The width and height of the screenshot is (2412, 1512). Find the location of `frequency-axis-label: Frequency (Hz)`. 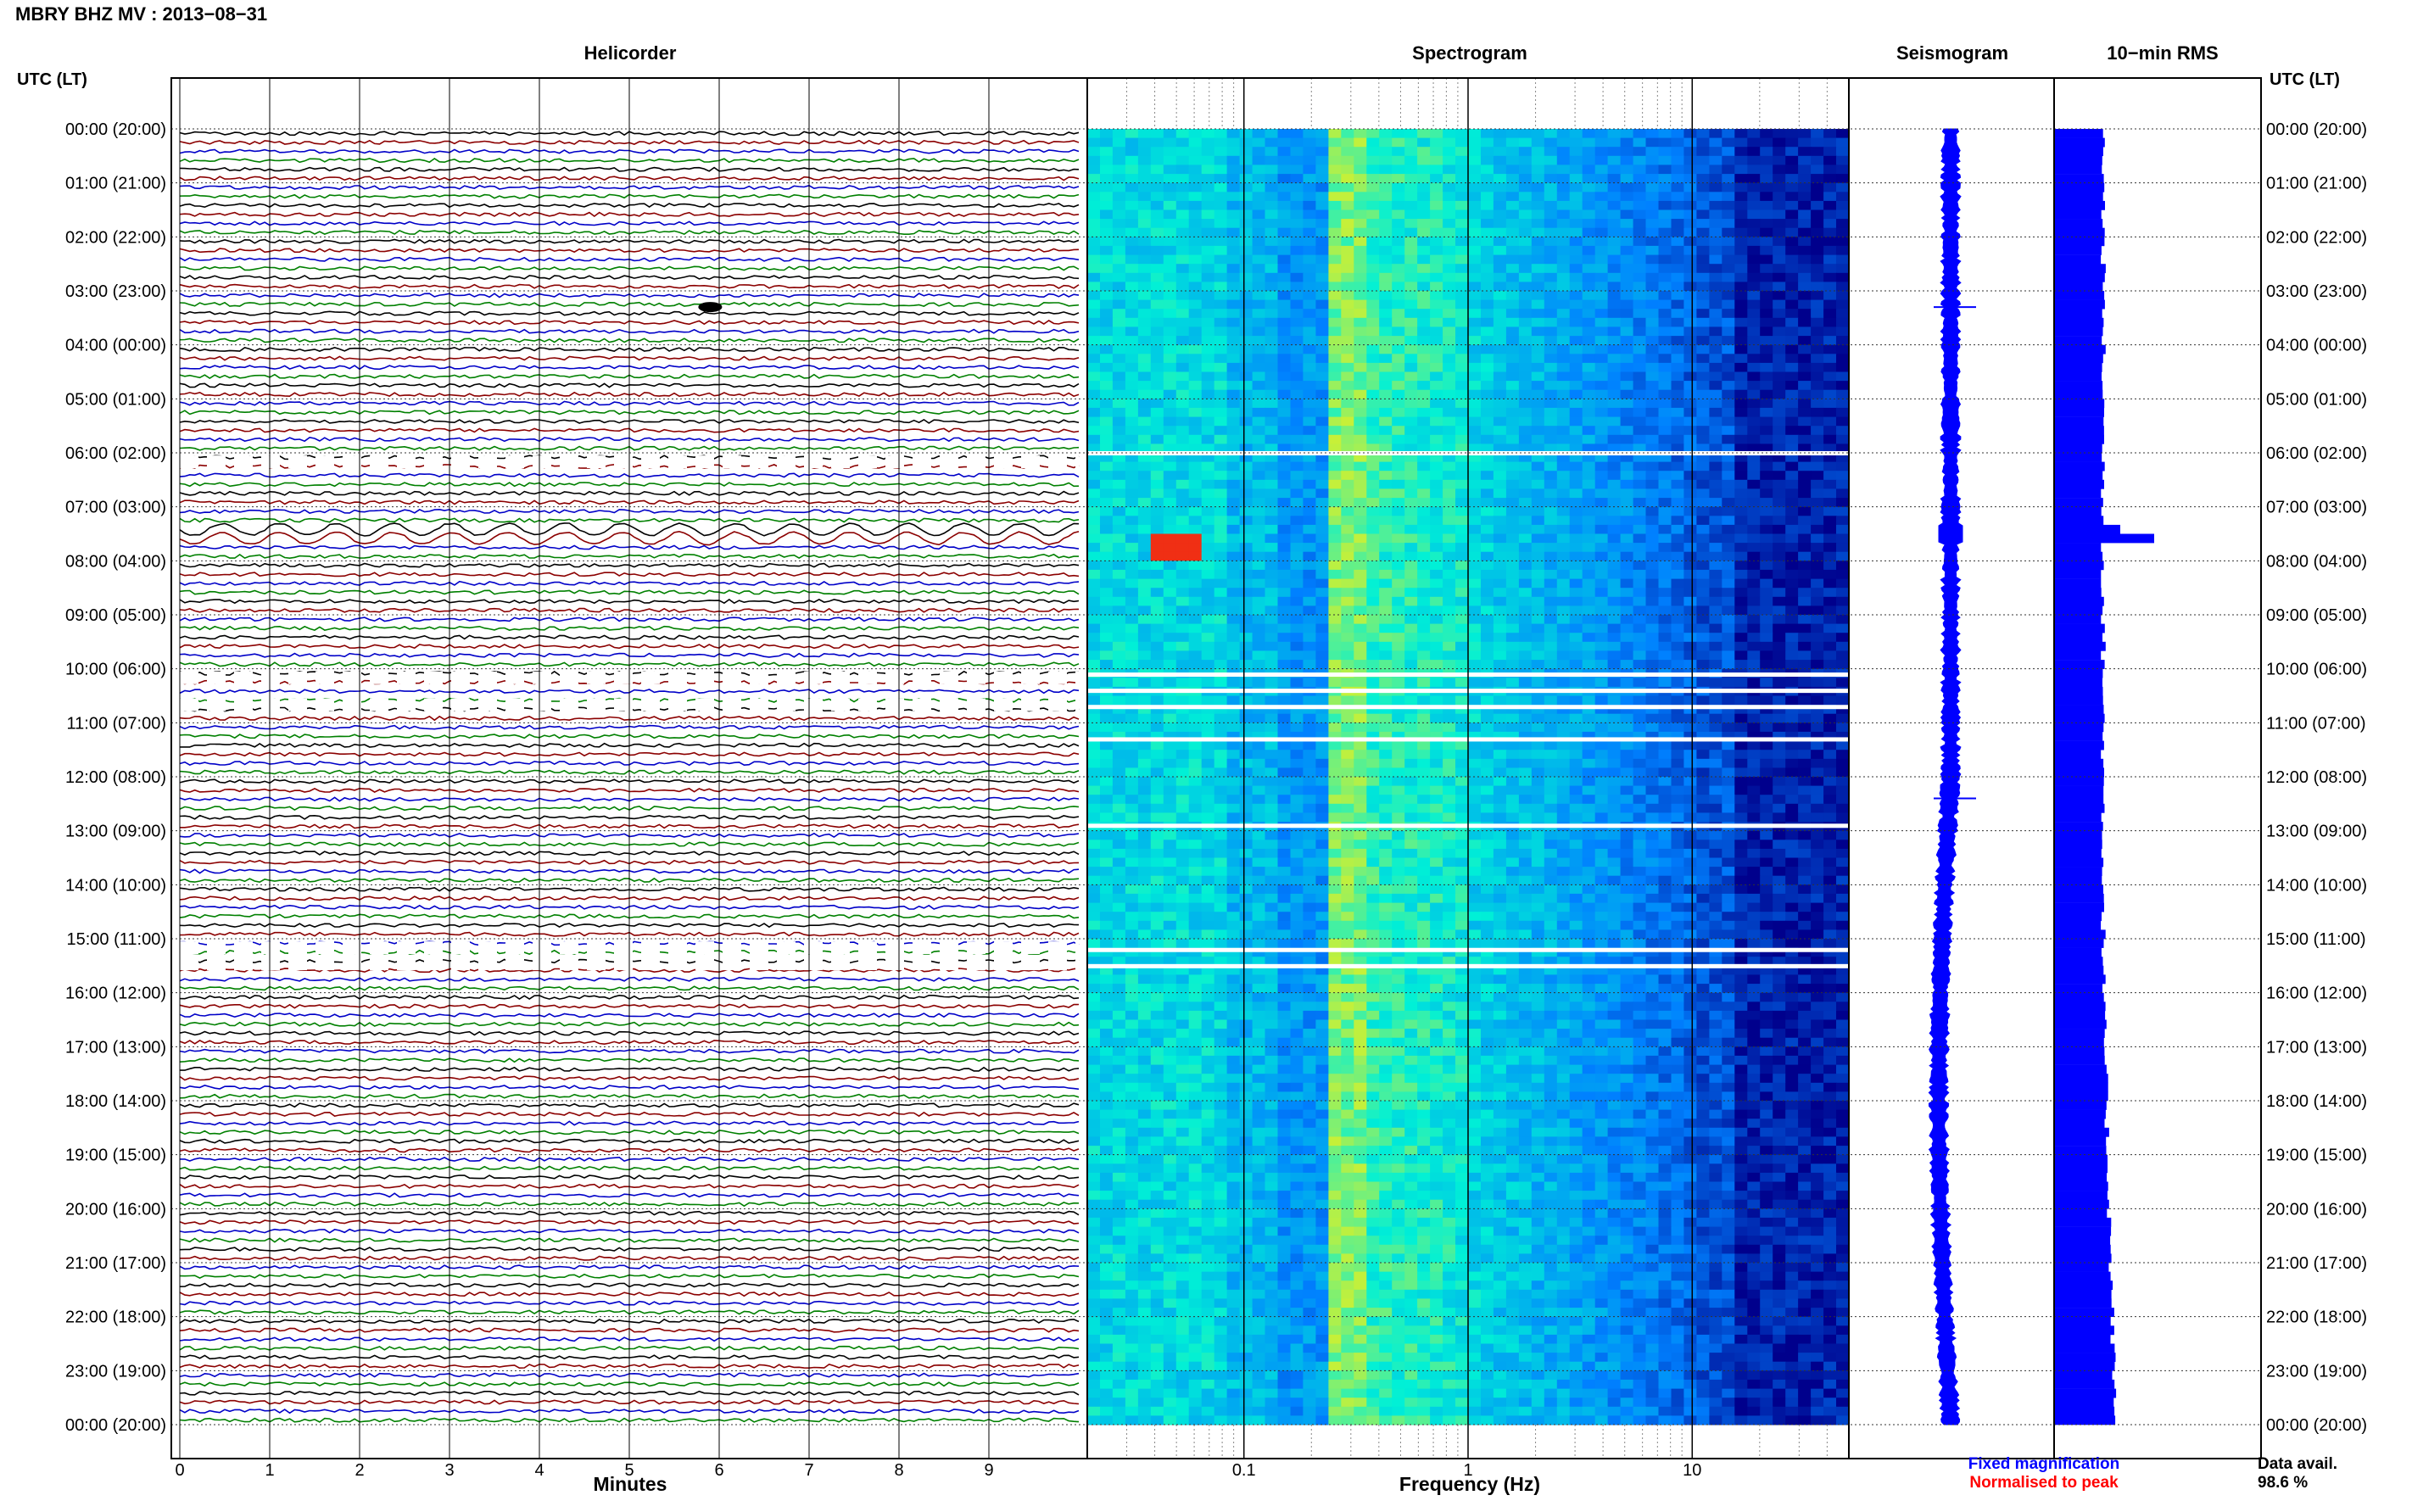

frequency-axis-label: Frequency (Hz) is located at coordinates (1469, 1484).